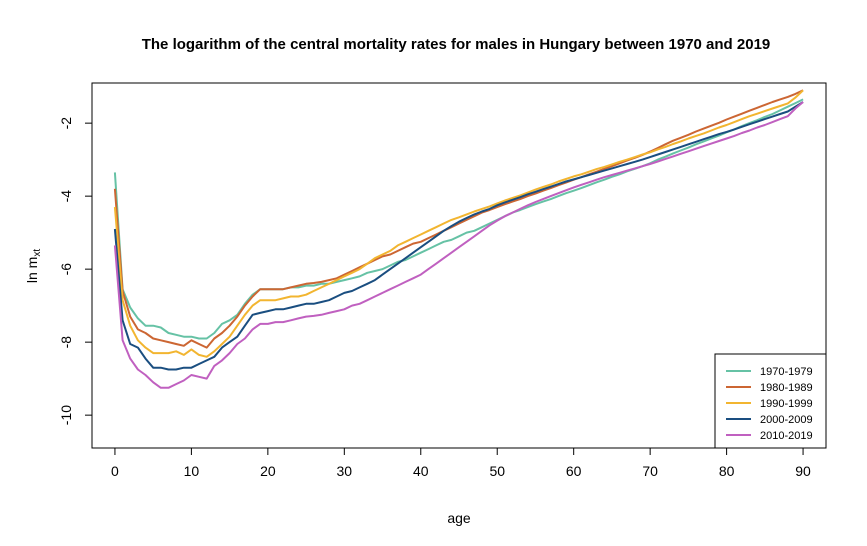 The image size is (867, 546). What do you see at coordinates (32, 270) in the screenshot?
I see `y-axis-label-main: ln m` at bounding box center [32, 270].